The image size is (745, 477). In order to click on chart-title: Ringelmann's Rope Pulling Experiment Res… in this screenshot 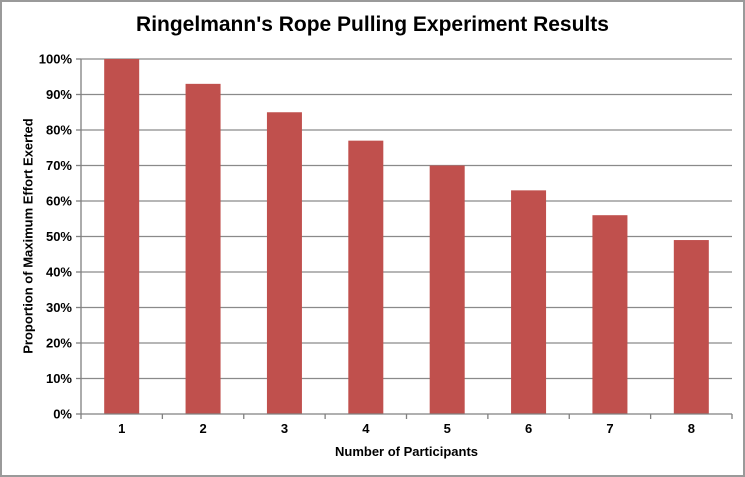, I will do `click(372, 24)`.